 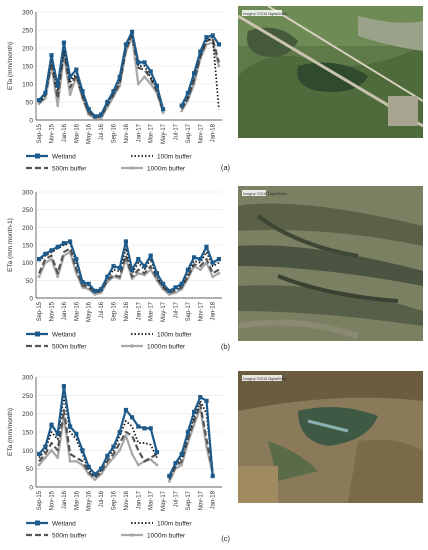 What do you see at coordinates (189, 500) in the screenshot?
I see `x-tick-label: Sep-17` at bounding box center [189, 500].